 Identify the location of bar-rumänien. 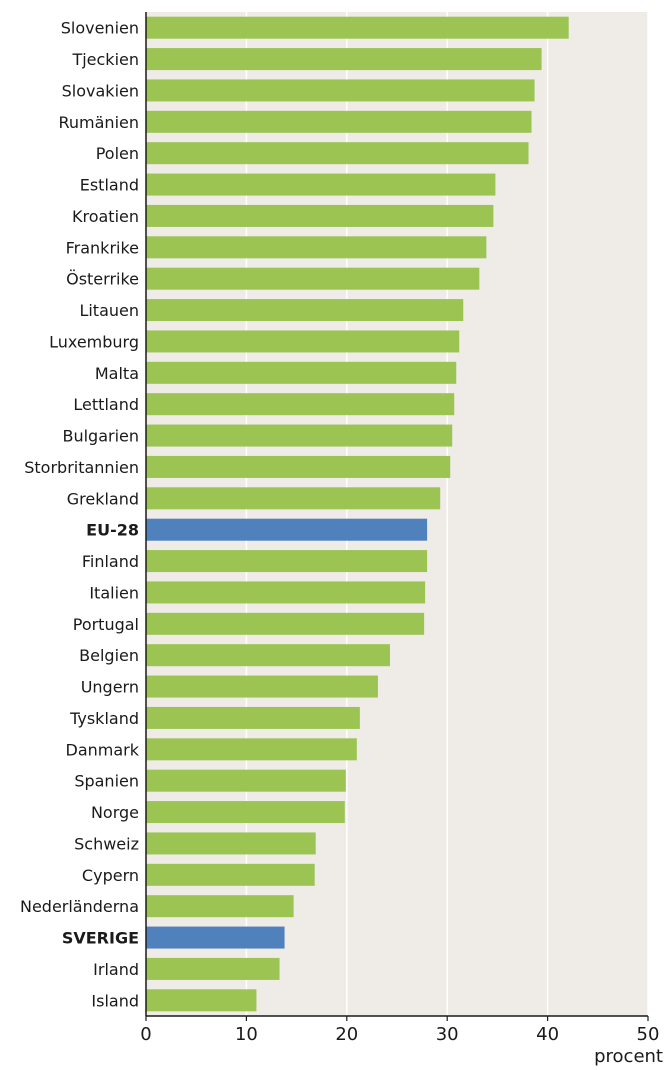
(339, 121).